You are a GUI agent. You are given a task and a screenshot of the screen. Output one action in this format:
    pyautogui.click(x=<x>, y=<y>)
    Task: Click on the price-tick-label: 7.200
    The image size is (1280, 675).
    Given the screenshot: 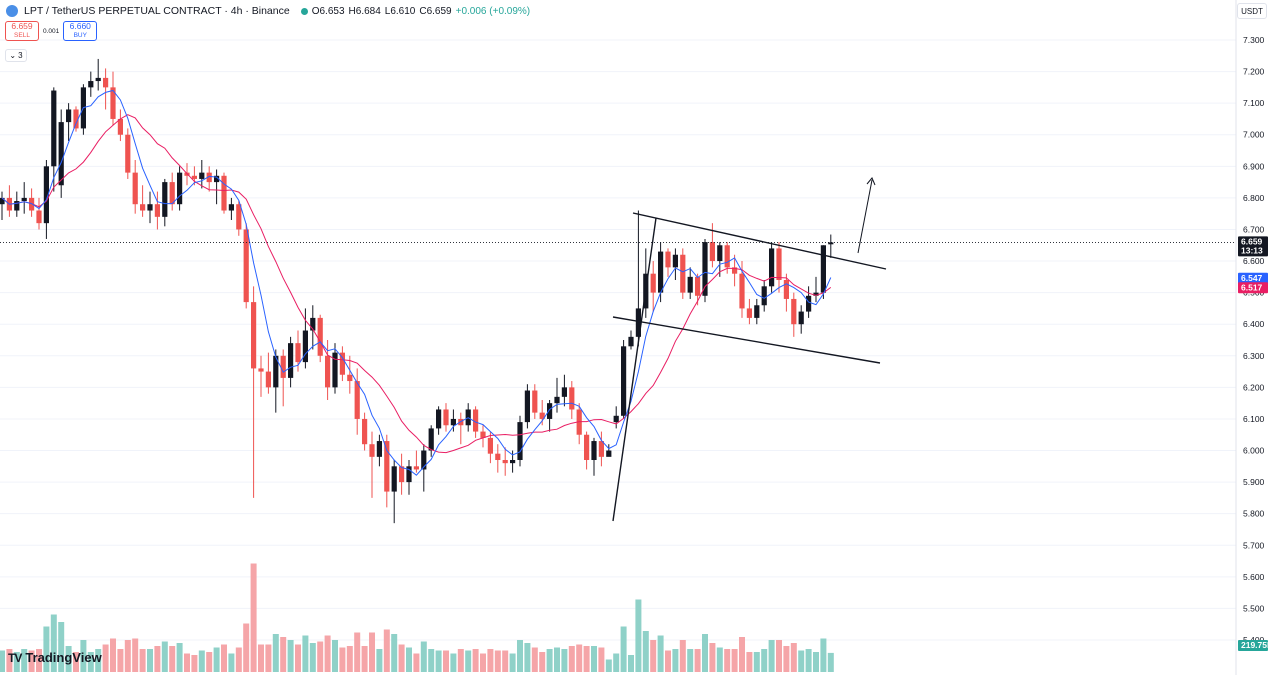 What is the action you would take?
    pyautogui.click(x=1254, y=72)
    